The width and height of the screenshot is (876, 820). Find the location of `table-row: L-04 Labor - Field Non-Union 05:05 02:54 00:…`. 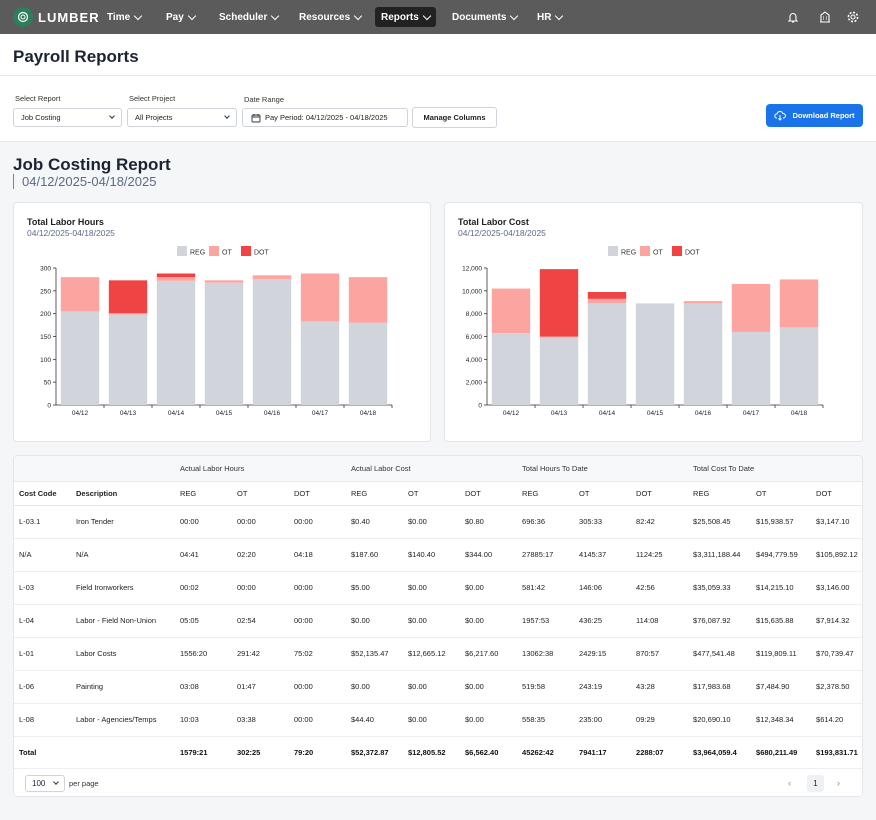

table-row: L-04 Labor - Field Non-Union 05:05 02:54 00:… is located at coordinates (438, 621).